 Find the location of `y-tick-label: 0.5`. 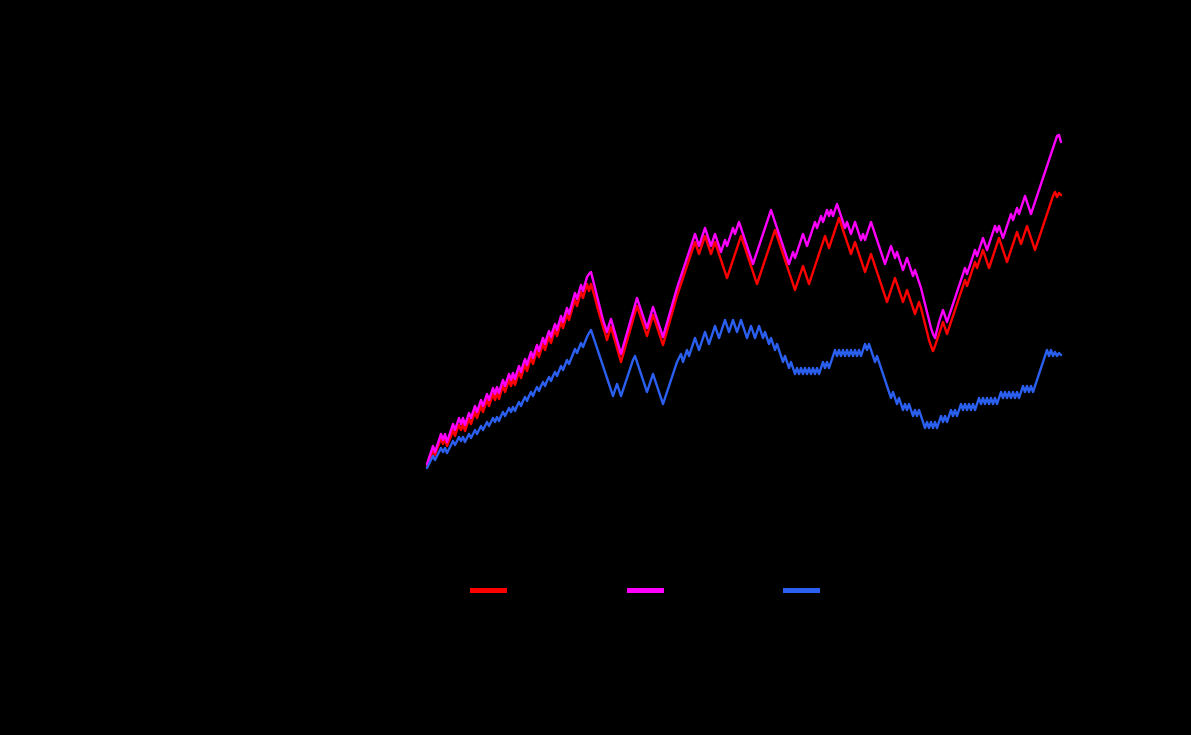

y-tick-label: 0.5 is located at coordinates (411, 493).